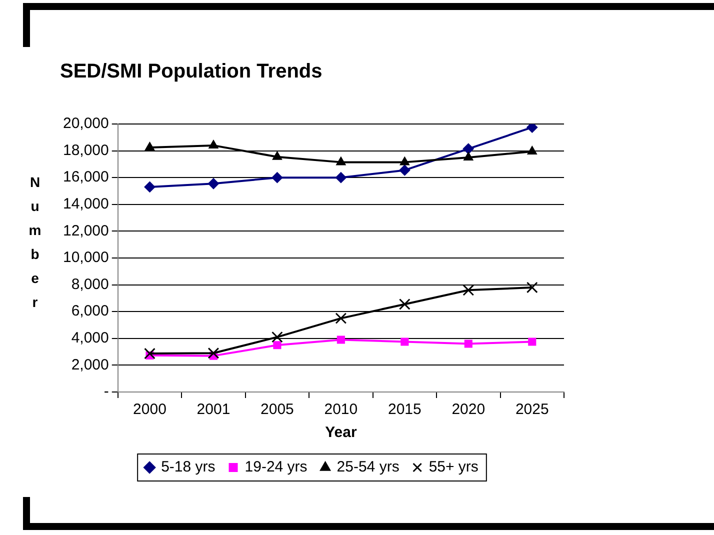 The height and width of the screenshot is (535, 714). What do you see at coordinates (188, 467) in the screenshot?
I see `legend-label: 5-18 yrs` at bounding box center [188, 467].